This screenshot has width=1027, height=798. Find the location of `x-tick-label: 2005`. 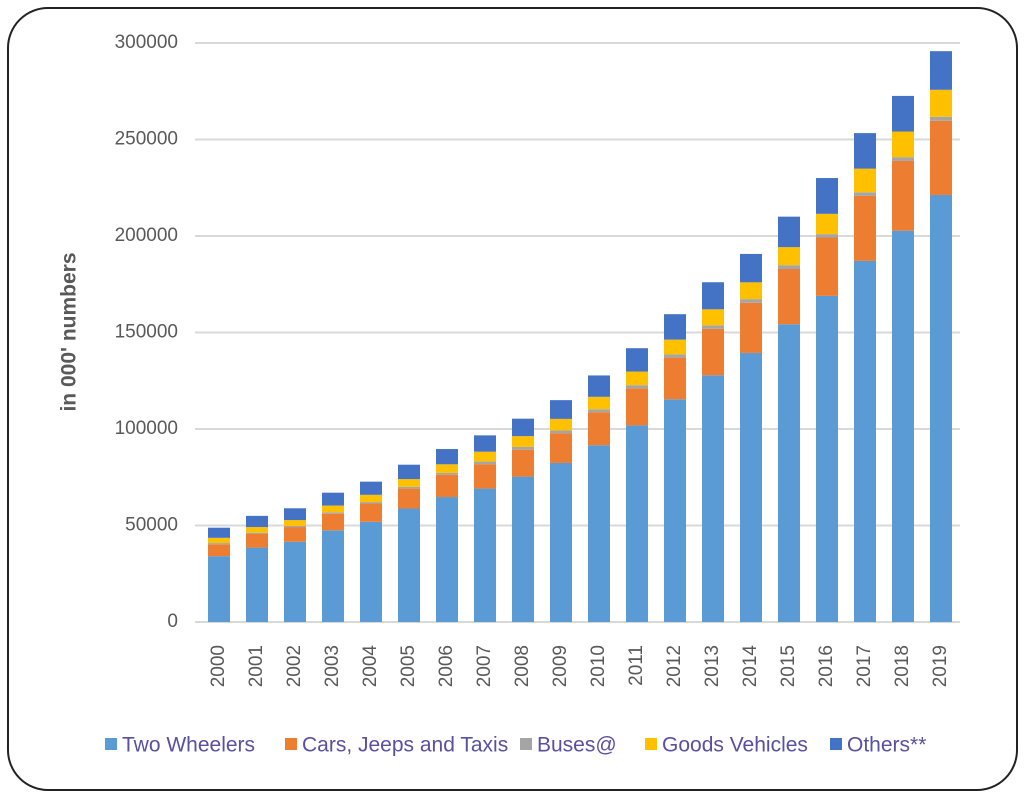

x-tick-label: 2005 is located at coordinates (408, 666).